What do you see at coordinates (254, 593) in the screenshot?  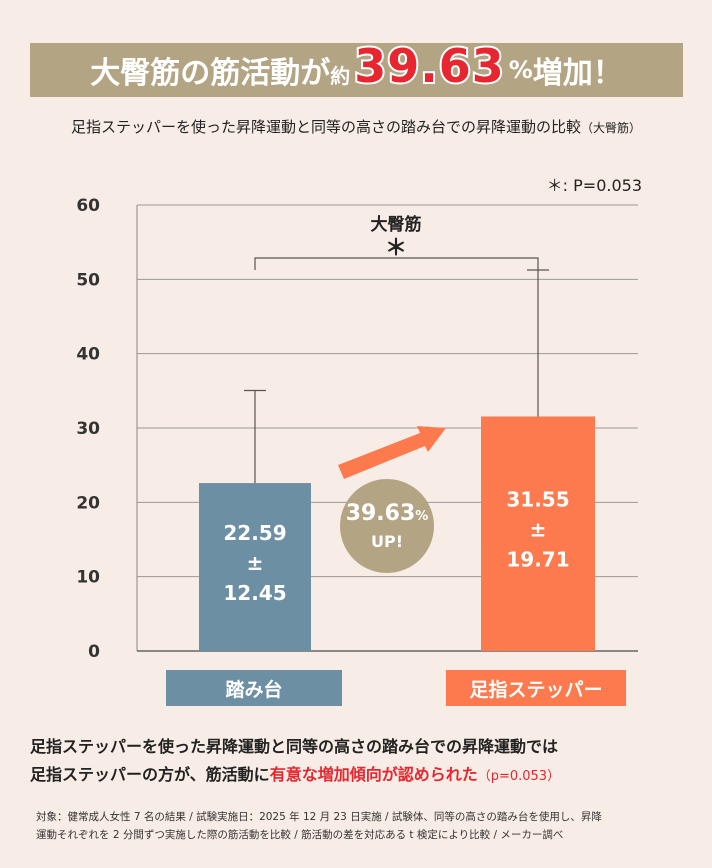 I see `bar-value-label: 12.45` at bounding box center [254, 593].